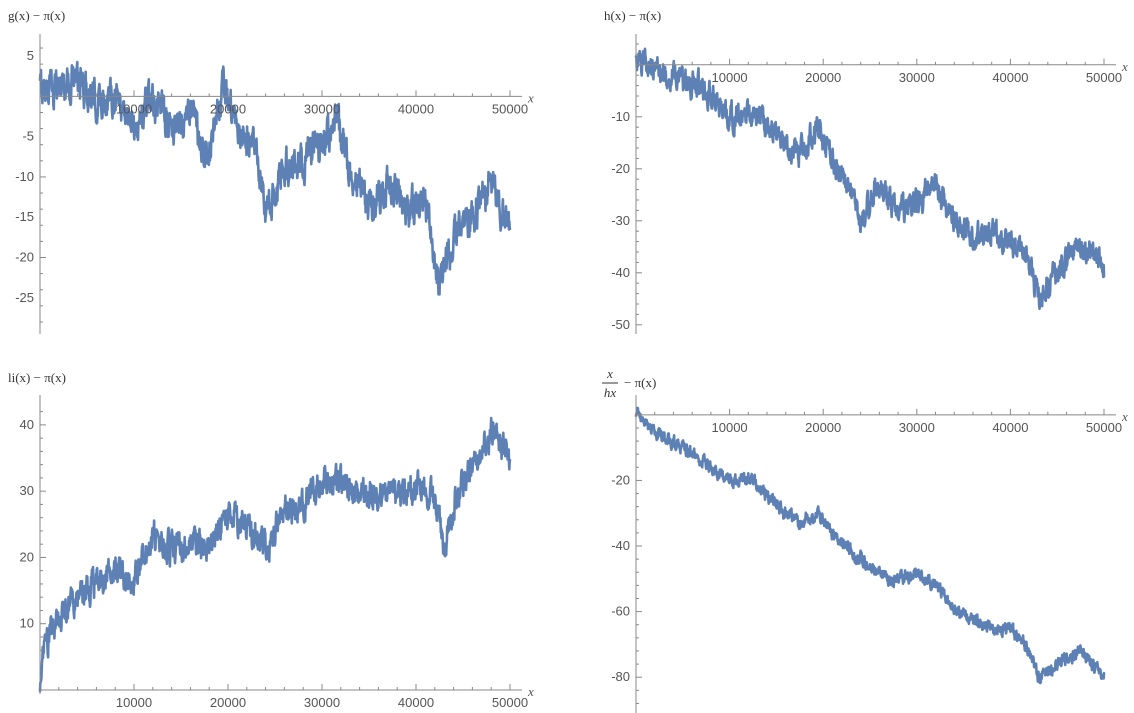 The width and height of the screenshot is (1134, 713). What do you see at coordinates (24, 216) in the screenshot?
I see `y-tick-label: -15` at bounding box center [24, 216].